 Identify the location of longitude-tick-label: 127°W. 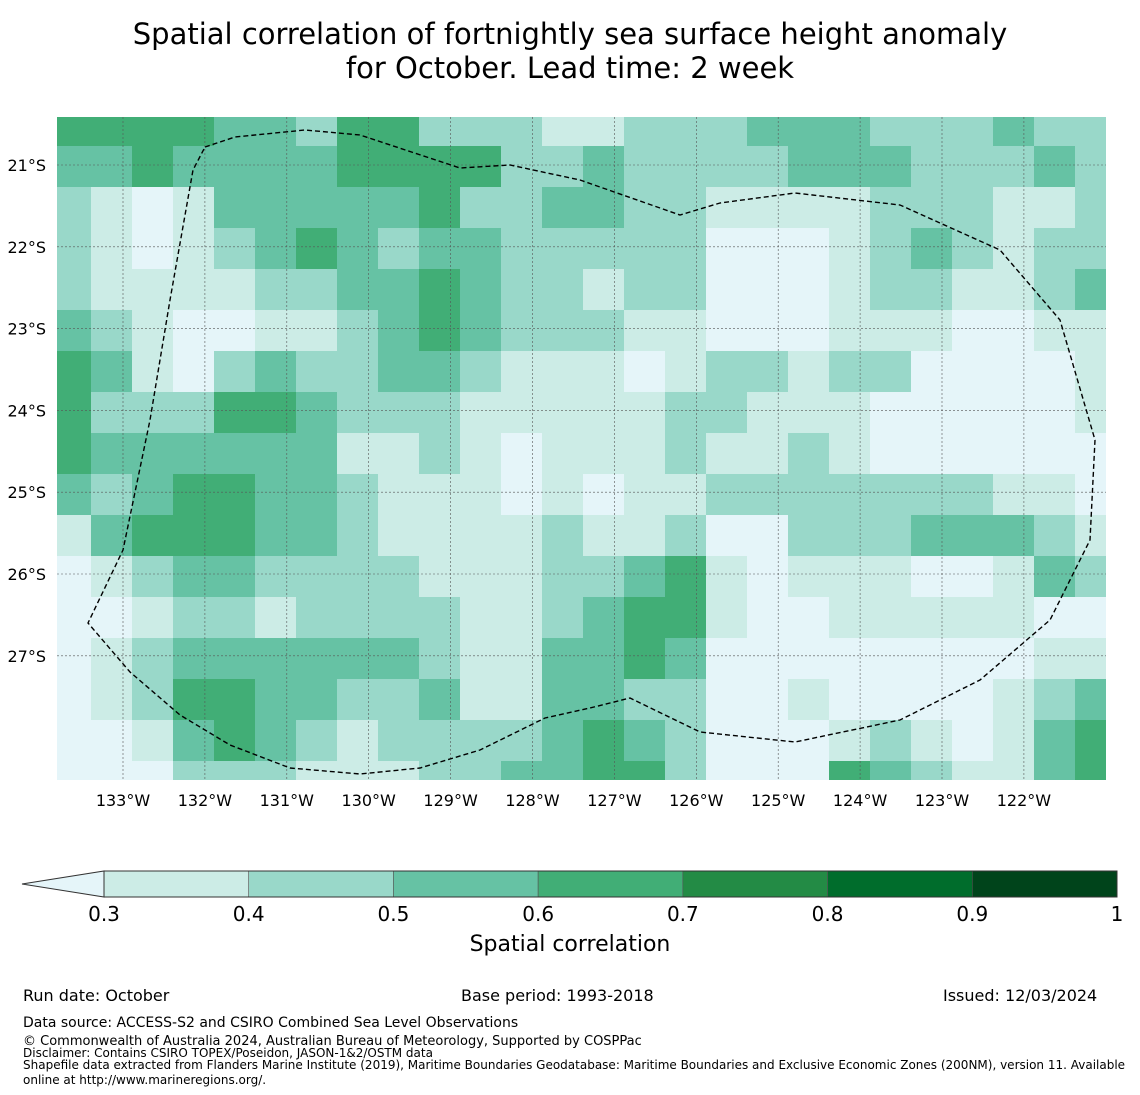
(614, 800).